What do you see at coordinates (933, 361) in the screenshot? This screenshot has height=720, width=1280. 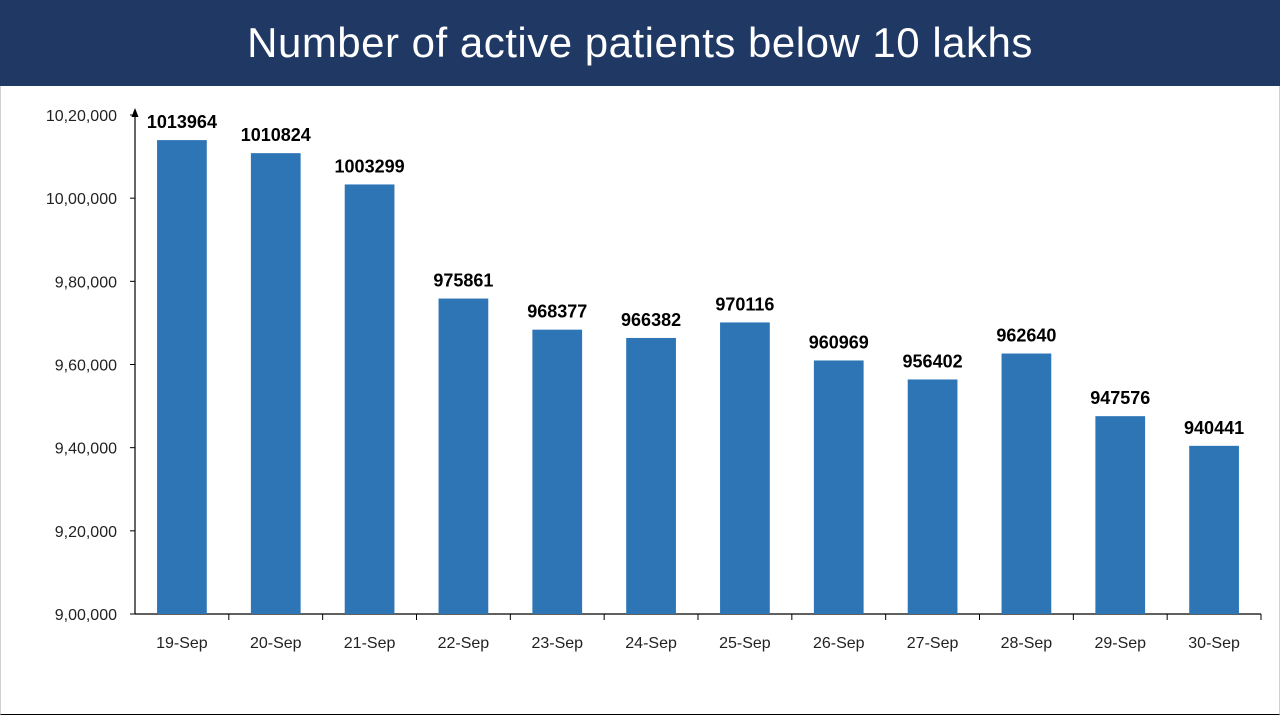 I see `data-label: 956402` at bounding box center [933, 361].